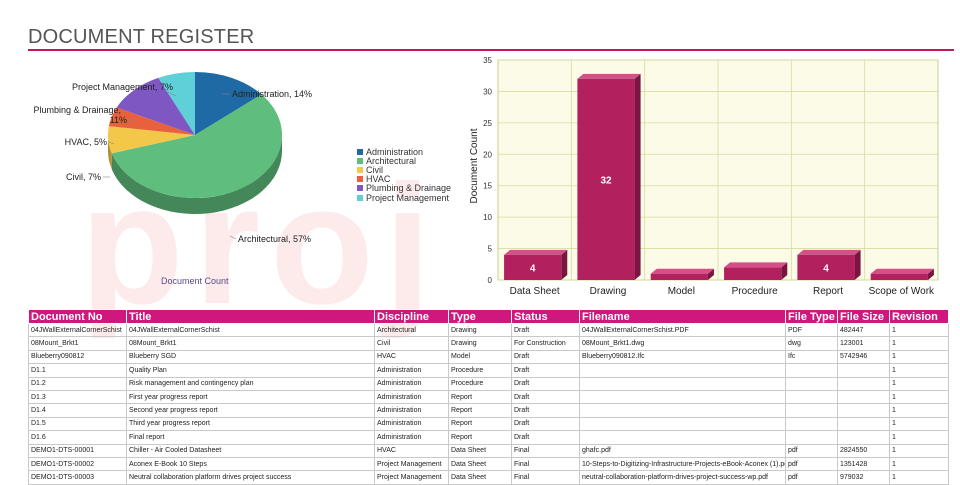  What do you see at coordinates (411, 464) in the screenshot?
I see `table-cell: Project Management` at bounding box center [411, 464].